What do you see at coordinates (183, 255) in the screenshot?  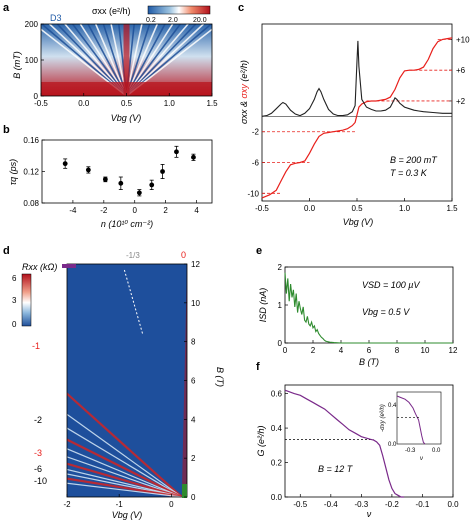 I see `panel-d-fan-label-0: 0` at bounding box center [183, 255].